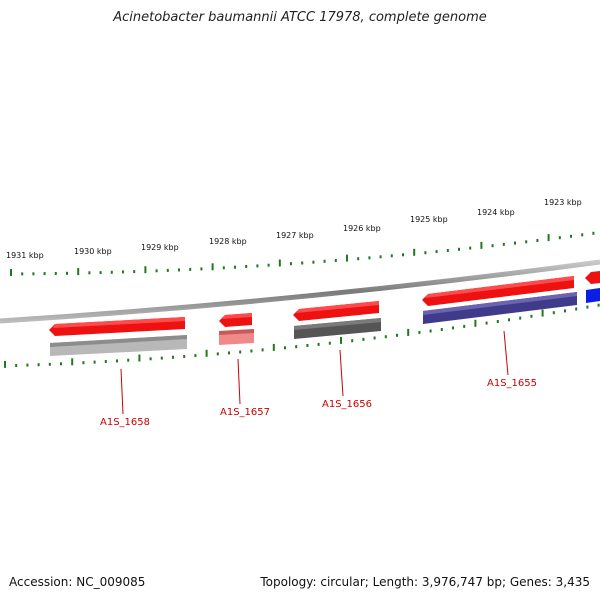  I want to click on gene-a1s-1655: A1S_1655, so click(499, 332).